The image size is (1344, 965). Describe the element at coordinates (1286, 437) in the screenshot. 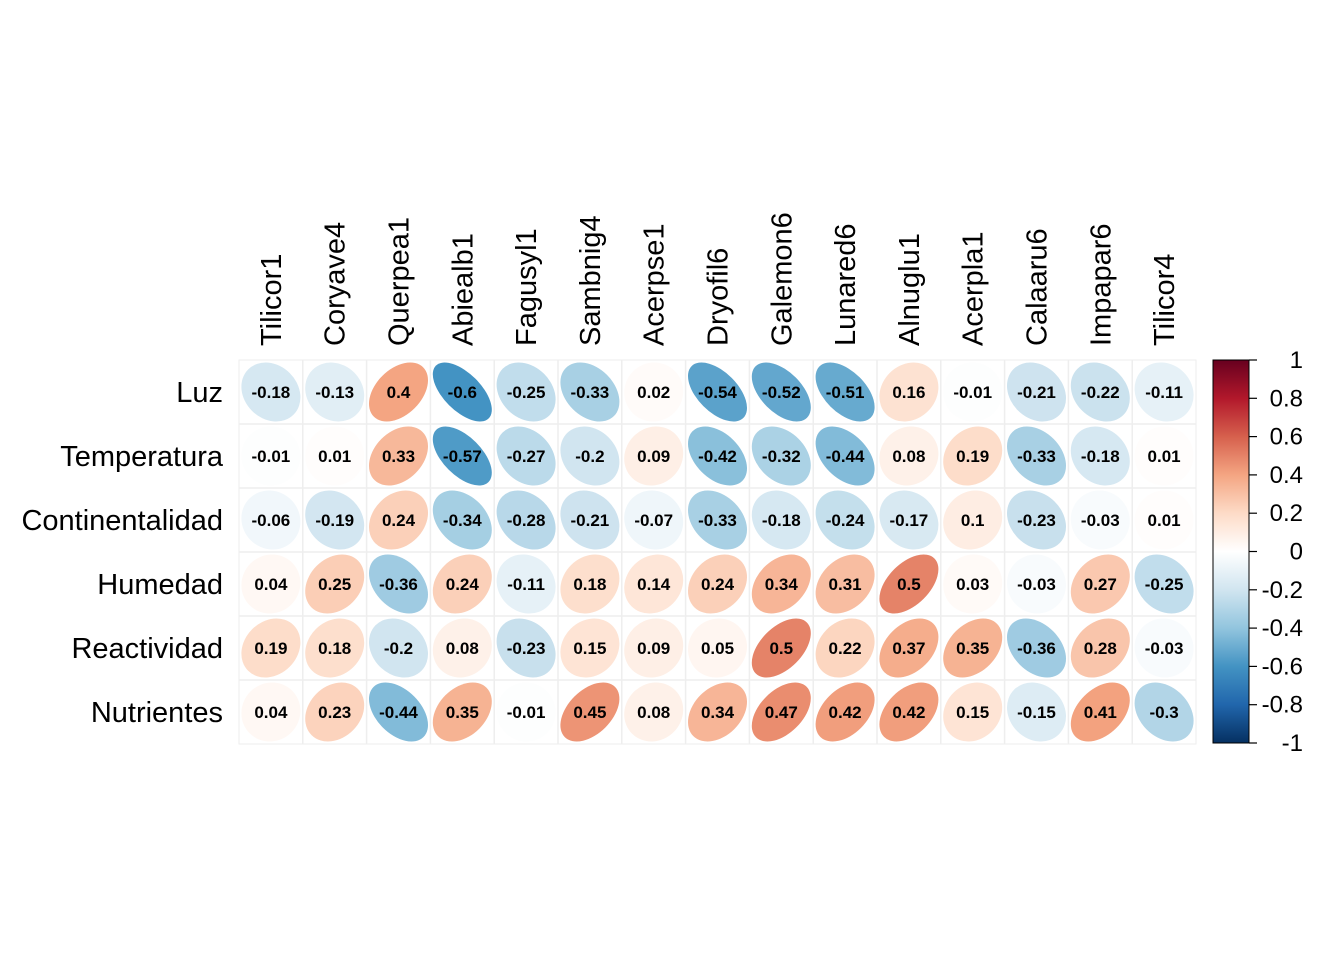

I see `legend-tick-label: 0.6` at that location.